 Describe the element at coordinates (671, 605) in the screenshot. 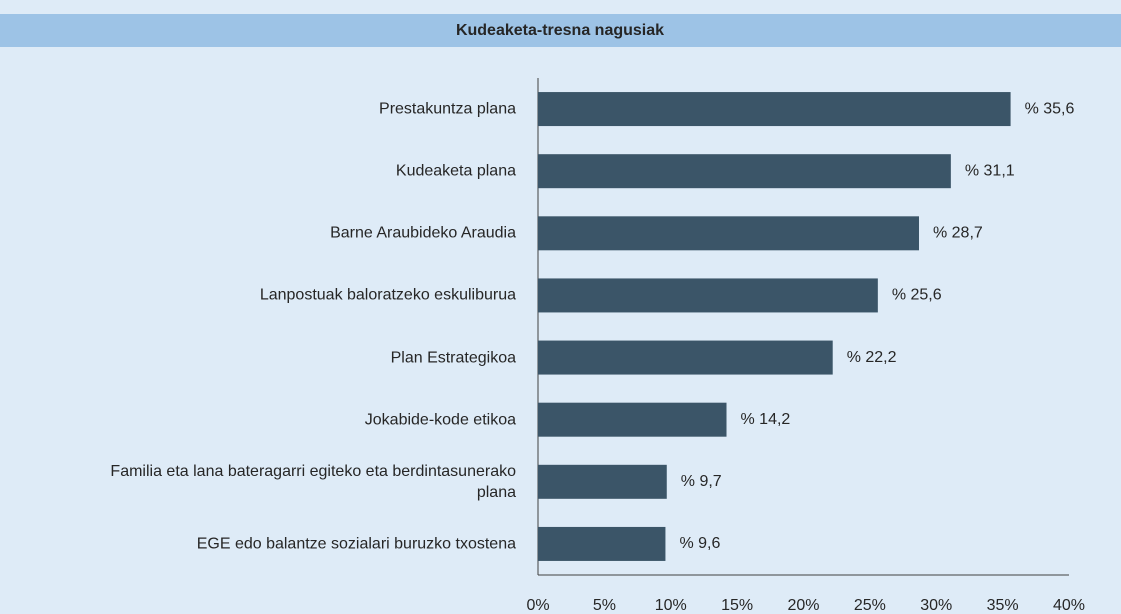

I see `x-tick-label: 10%` at that location.